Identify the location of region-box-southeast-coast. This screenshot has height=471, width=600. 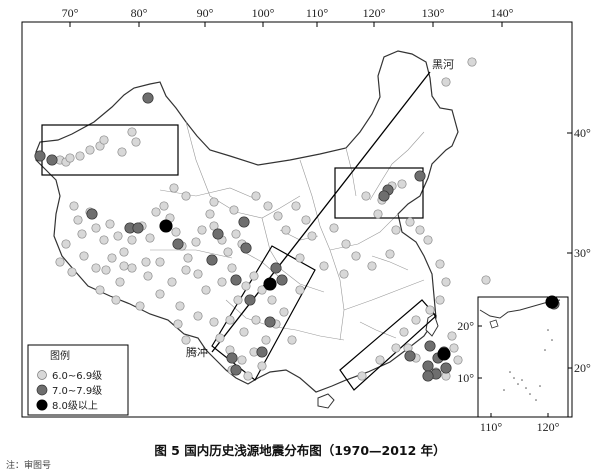
(388, 345).